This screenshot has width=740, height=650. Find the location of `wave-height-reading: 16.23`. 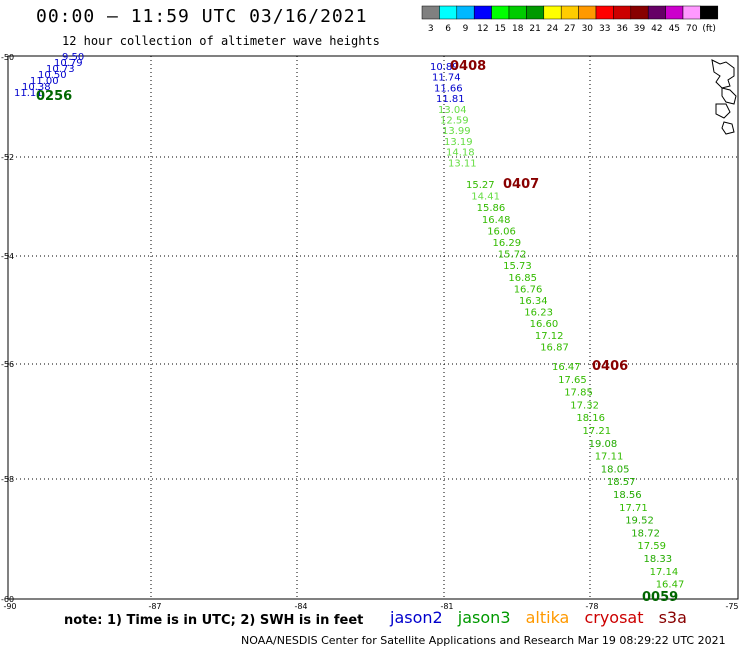

wave-height-reading: 16.23 is located at coordinates (538, 313).